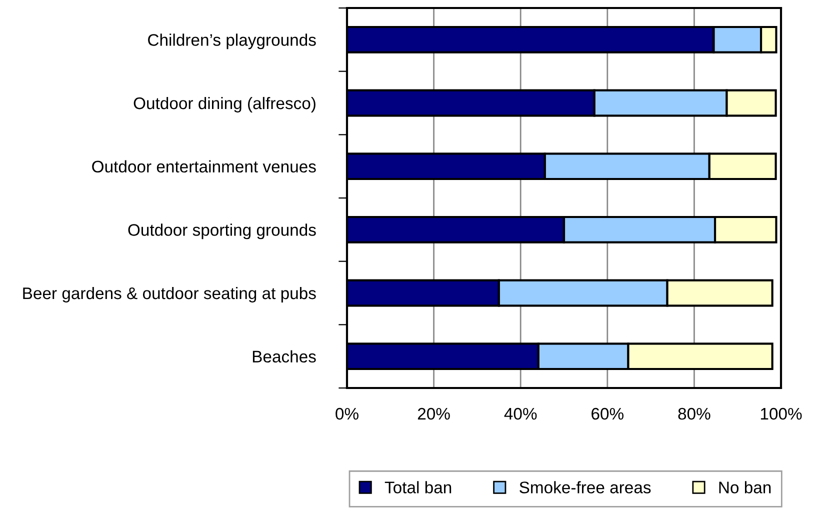  I want to click on y-tick-label: Beaches, so click(284, 356).